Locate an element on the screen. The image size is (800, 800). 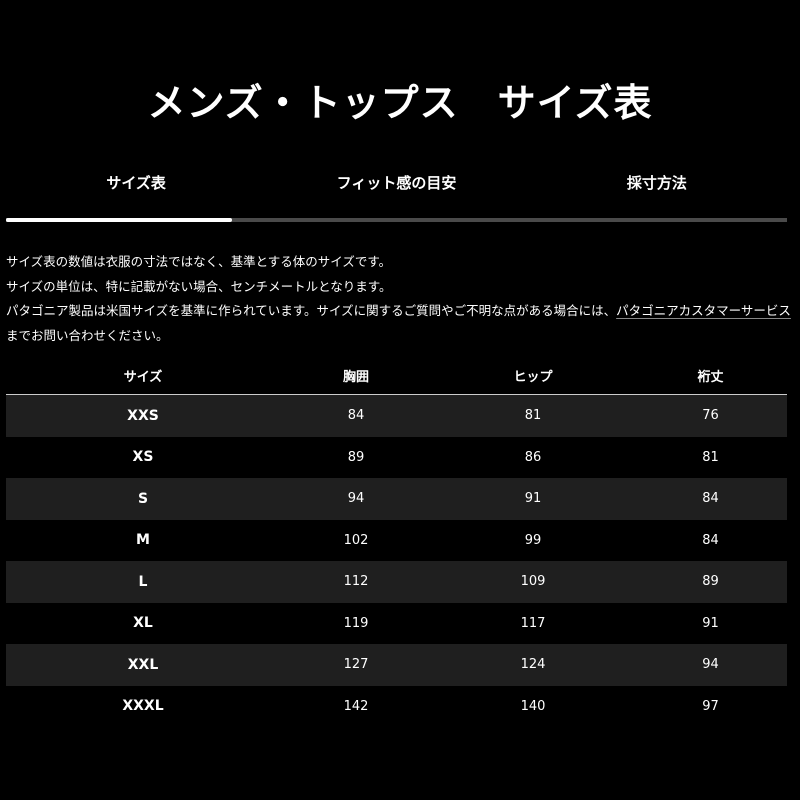
note-line: サイズ表の数値は衣服の寸法ではなく、基準とする体のサイズです。 is located at coordinates (199, 261).